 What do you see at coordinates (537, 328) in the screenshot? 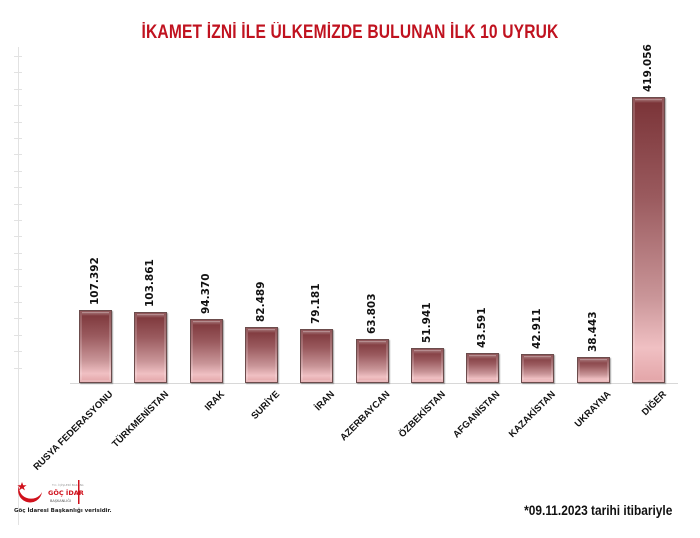
I see `bar-value-label: 42.911` at bounding box center [537, 328].